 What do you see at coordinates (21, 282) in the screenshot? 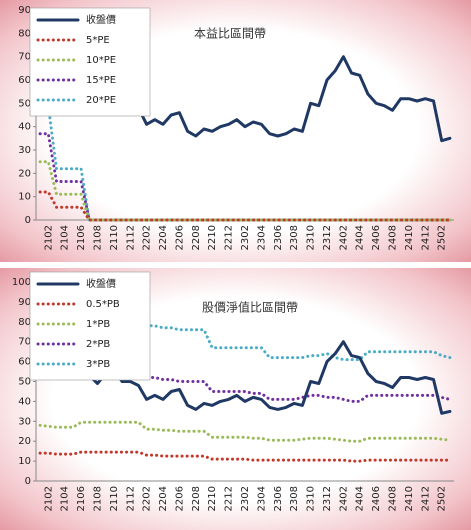
I see `y-tick-label: 100` at bounding box center [21, 282].